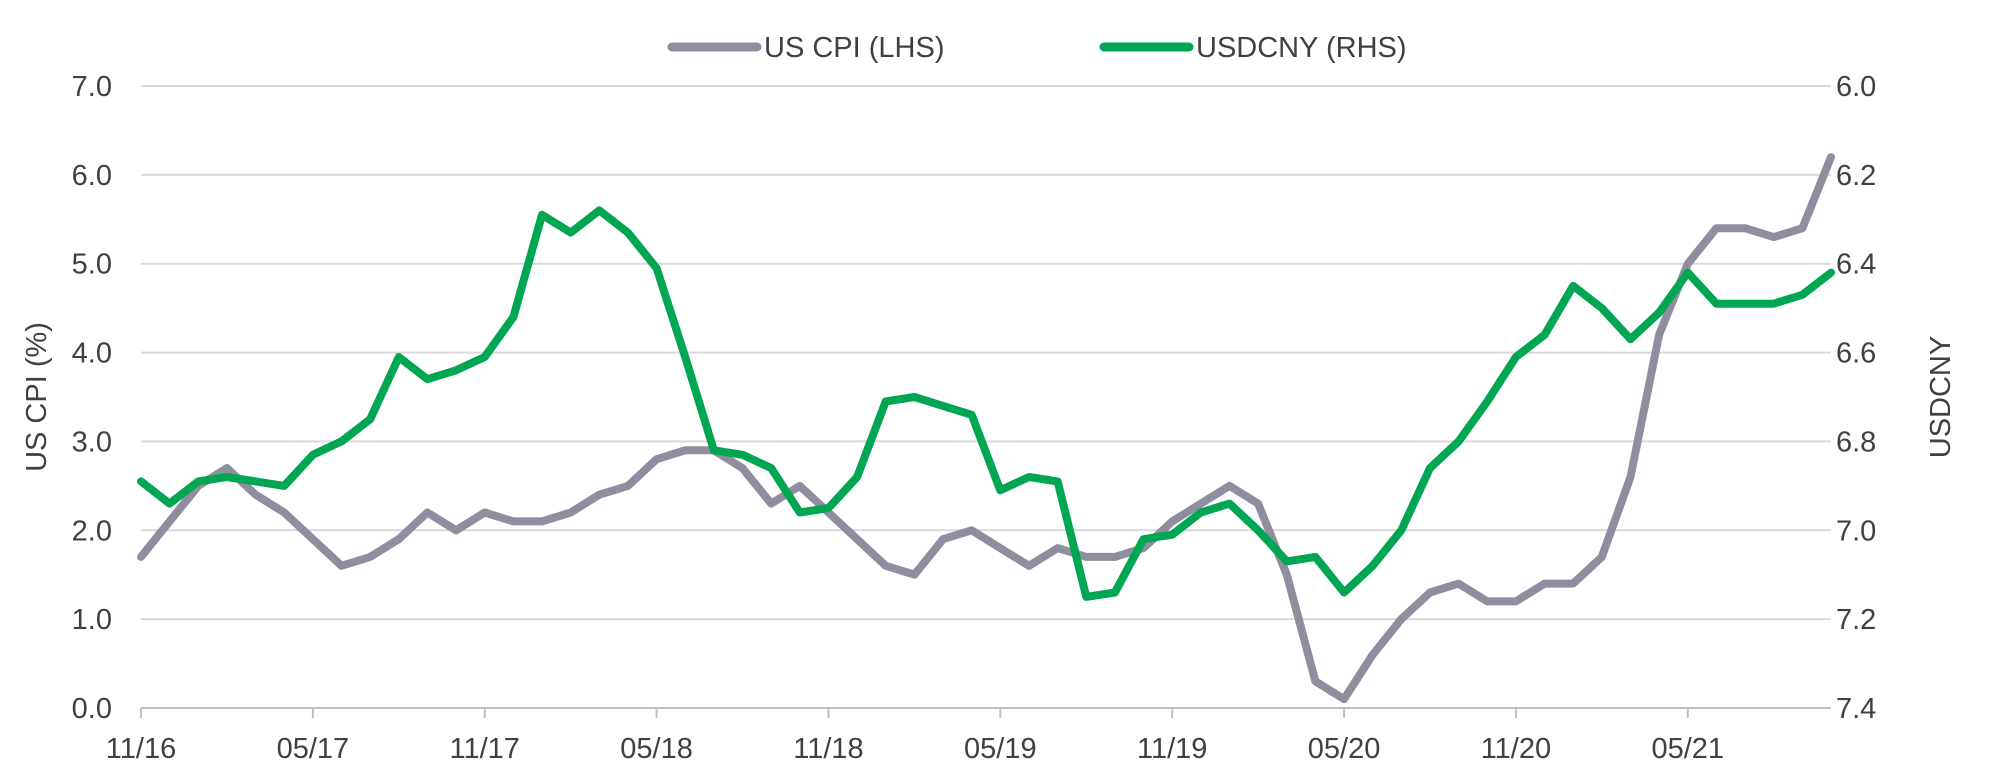 This screenshot has width=1990, height=762. Describe the element at coordinates (1856, 442) in the screenshot. I see `right-tick-label: 6.8` at that location.